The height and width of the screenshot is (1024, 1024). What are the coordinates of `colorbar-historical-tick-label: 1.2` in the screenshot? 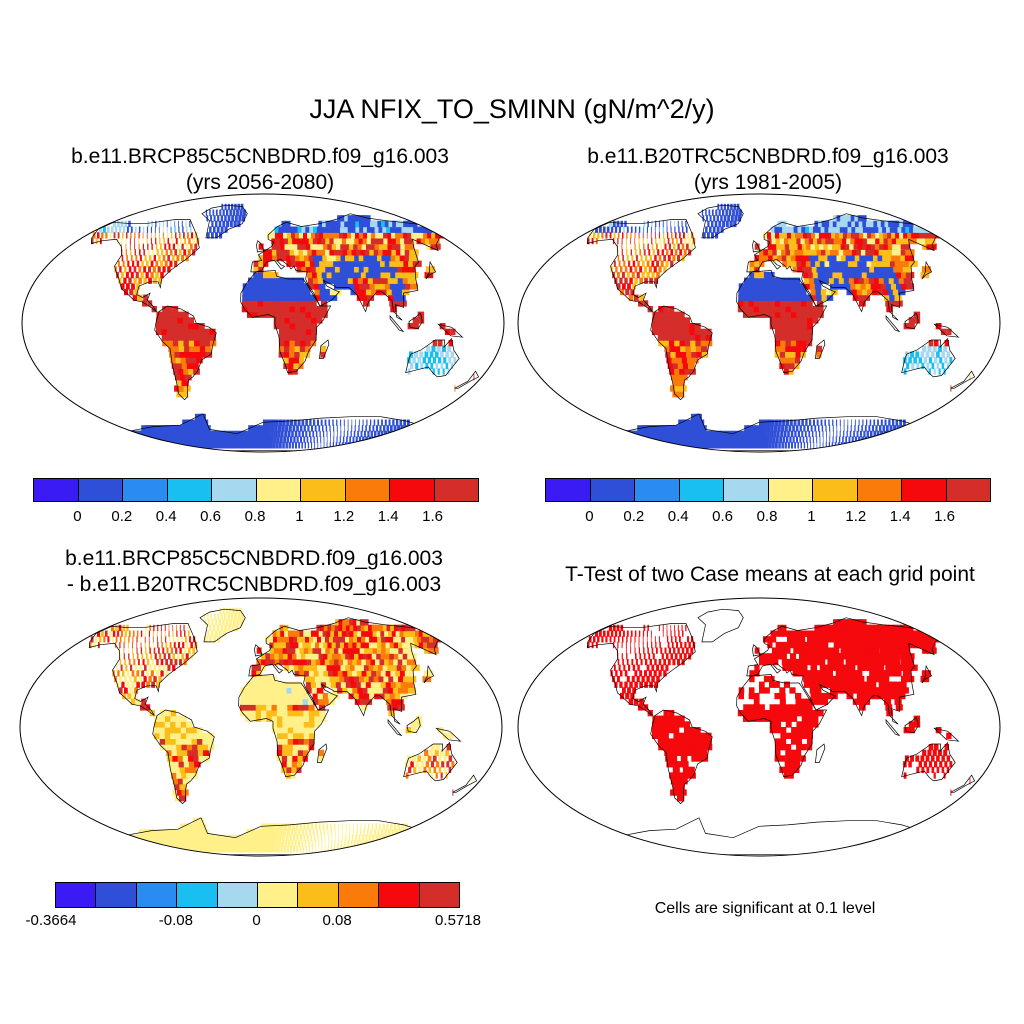 It's located at (856, 516).